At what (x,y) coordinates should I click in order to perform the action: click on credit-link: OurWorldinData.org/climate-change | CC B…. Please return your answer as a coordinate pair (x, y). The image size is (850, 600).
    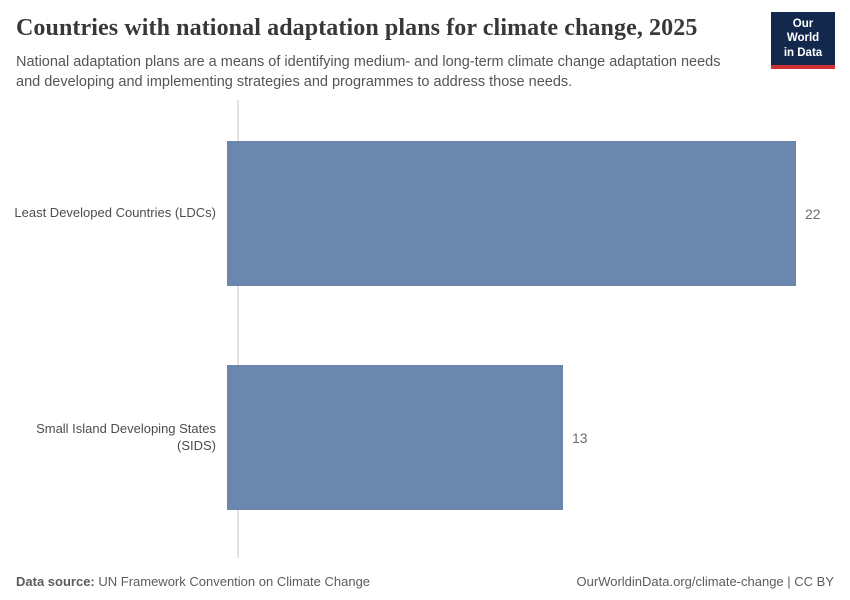
    Looking at the image, I should click on (705, 581).